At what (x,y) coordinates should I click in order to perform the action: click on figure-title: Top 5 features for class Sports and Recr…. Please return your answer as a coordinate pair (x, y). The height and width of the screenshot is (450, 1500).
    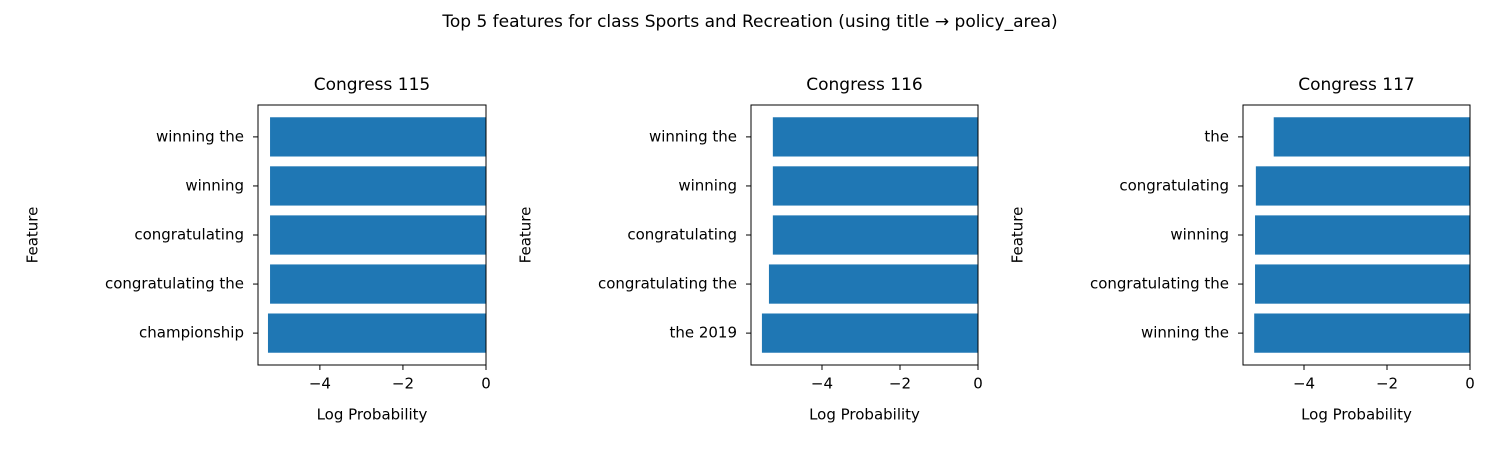
    Looking at the image, I should click on (749, 22).